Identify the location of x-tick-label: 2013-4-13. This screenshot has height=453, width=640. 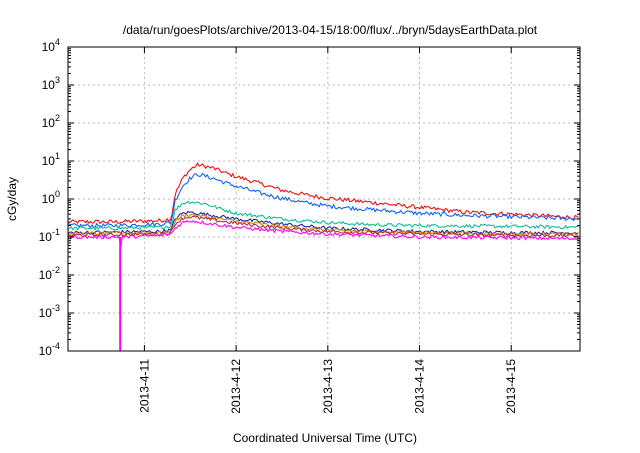
(328, 386).